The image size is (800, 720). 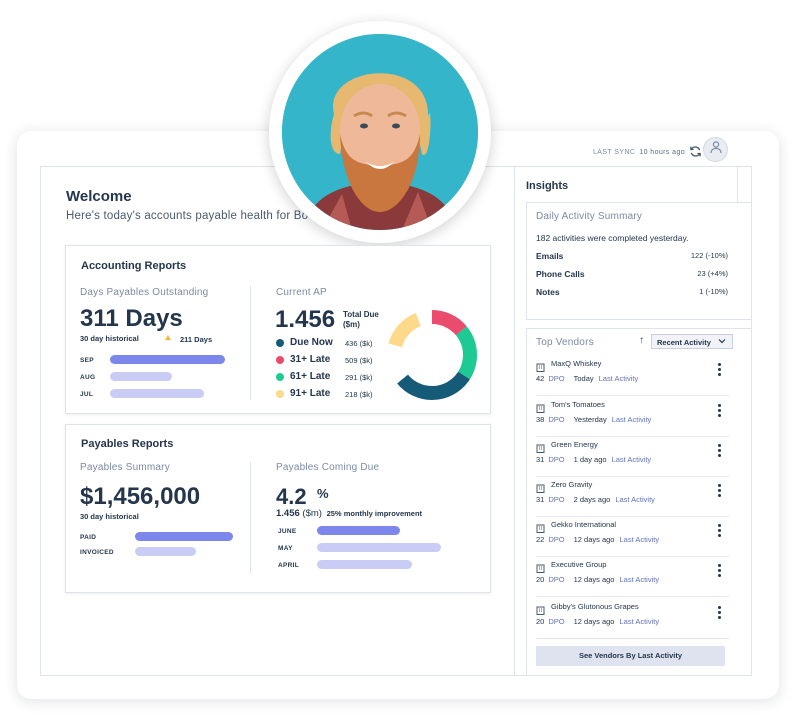 What do you see at coordinates (250, 518) in the screenshot?
I see `payables-divider` at bounding box center [250, 518].